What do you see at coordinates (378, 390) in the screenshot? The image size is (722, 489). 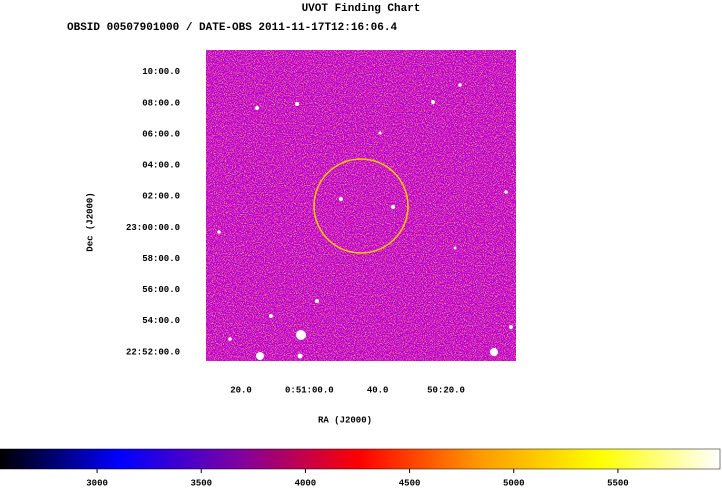 I see `x-tick-label: 40.0` at bounding box center [378, 390].